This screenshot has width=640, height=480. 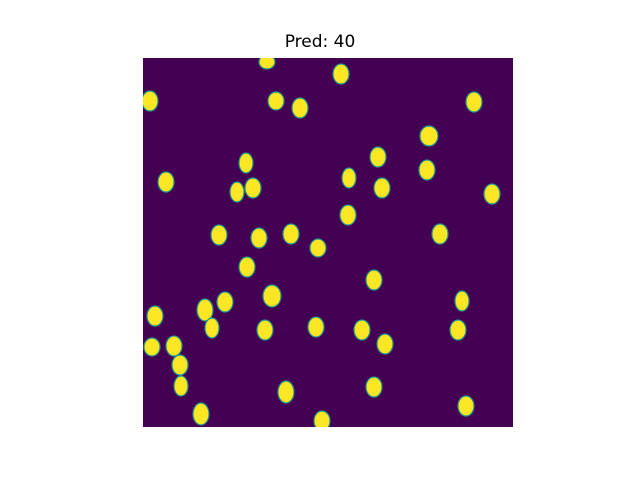 What do you see at coordinates (320, 42) in the screenshot?
I see `figure-title: Pred: 40` at bounding box center [320, 42].